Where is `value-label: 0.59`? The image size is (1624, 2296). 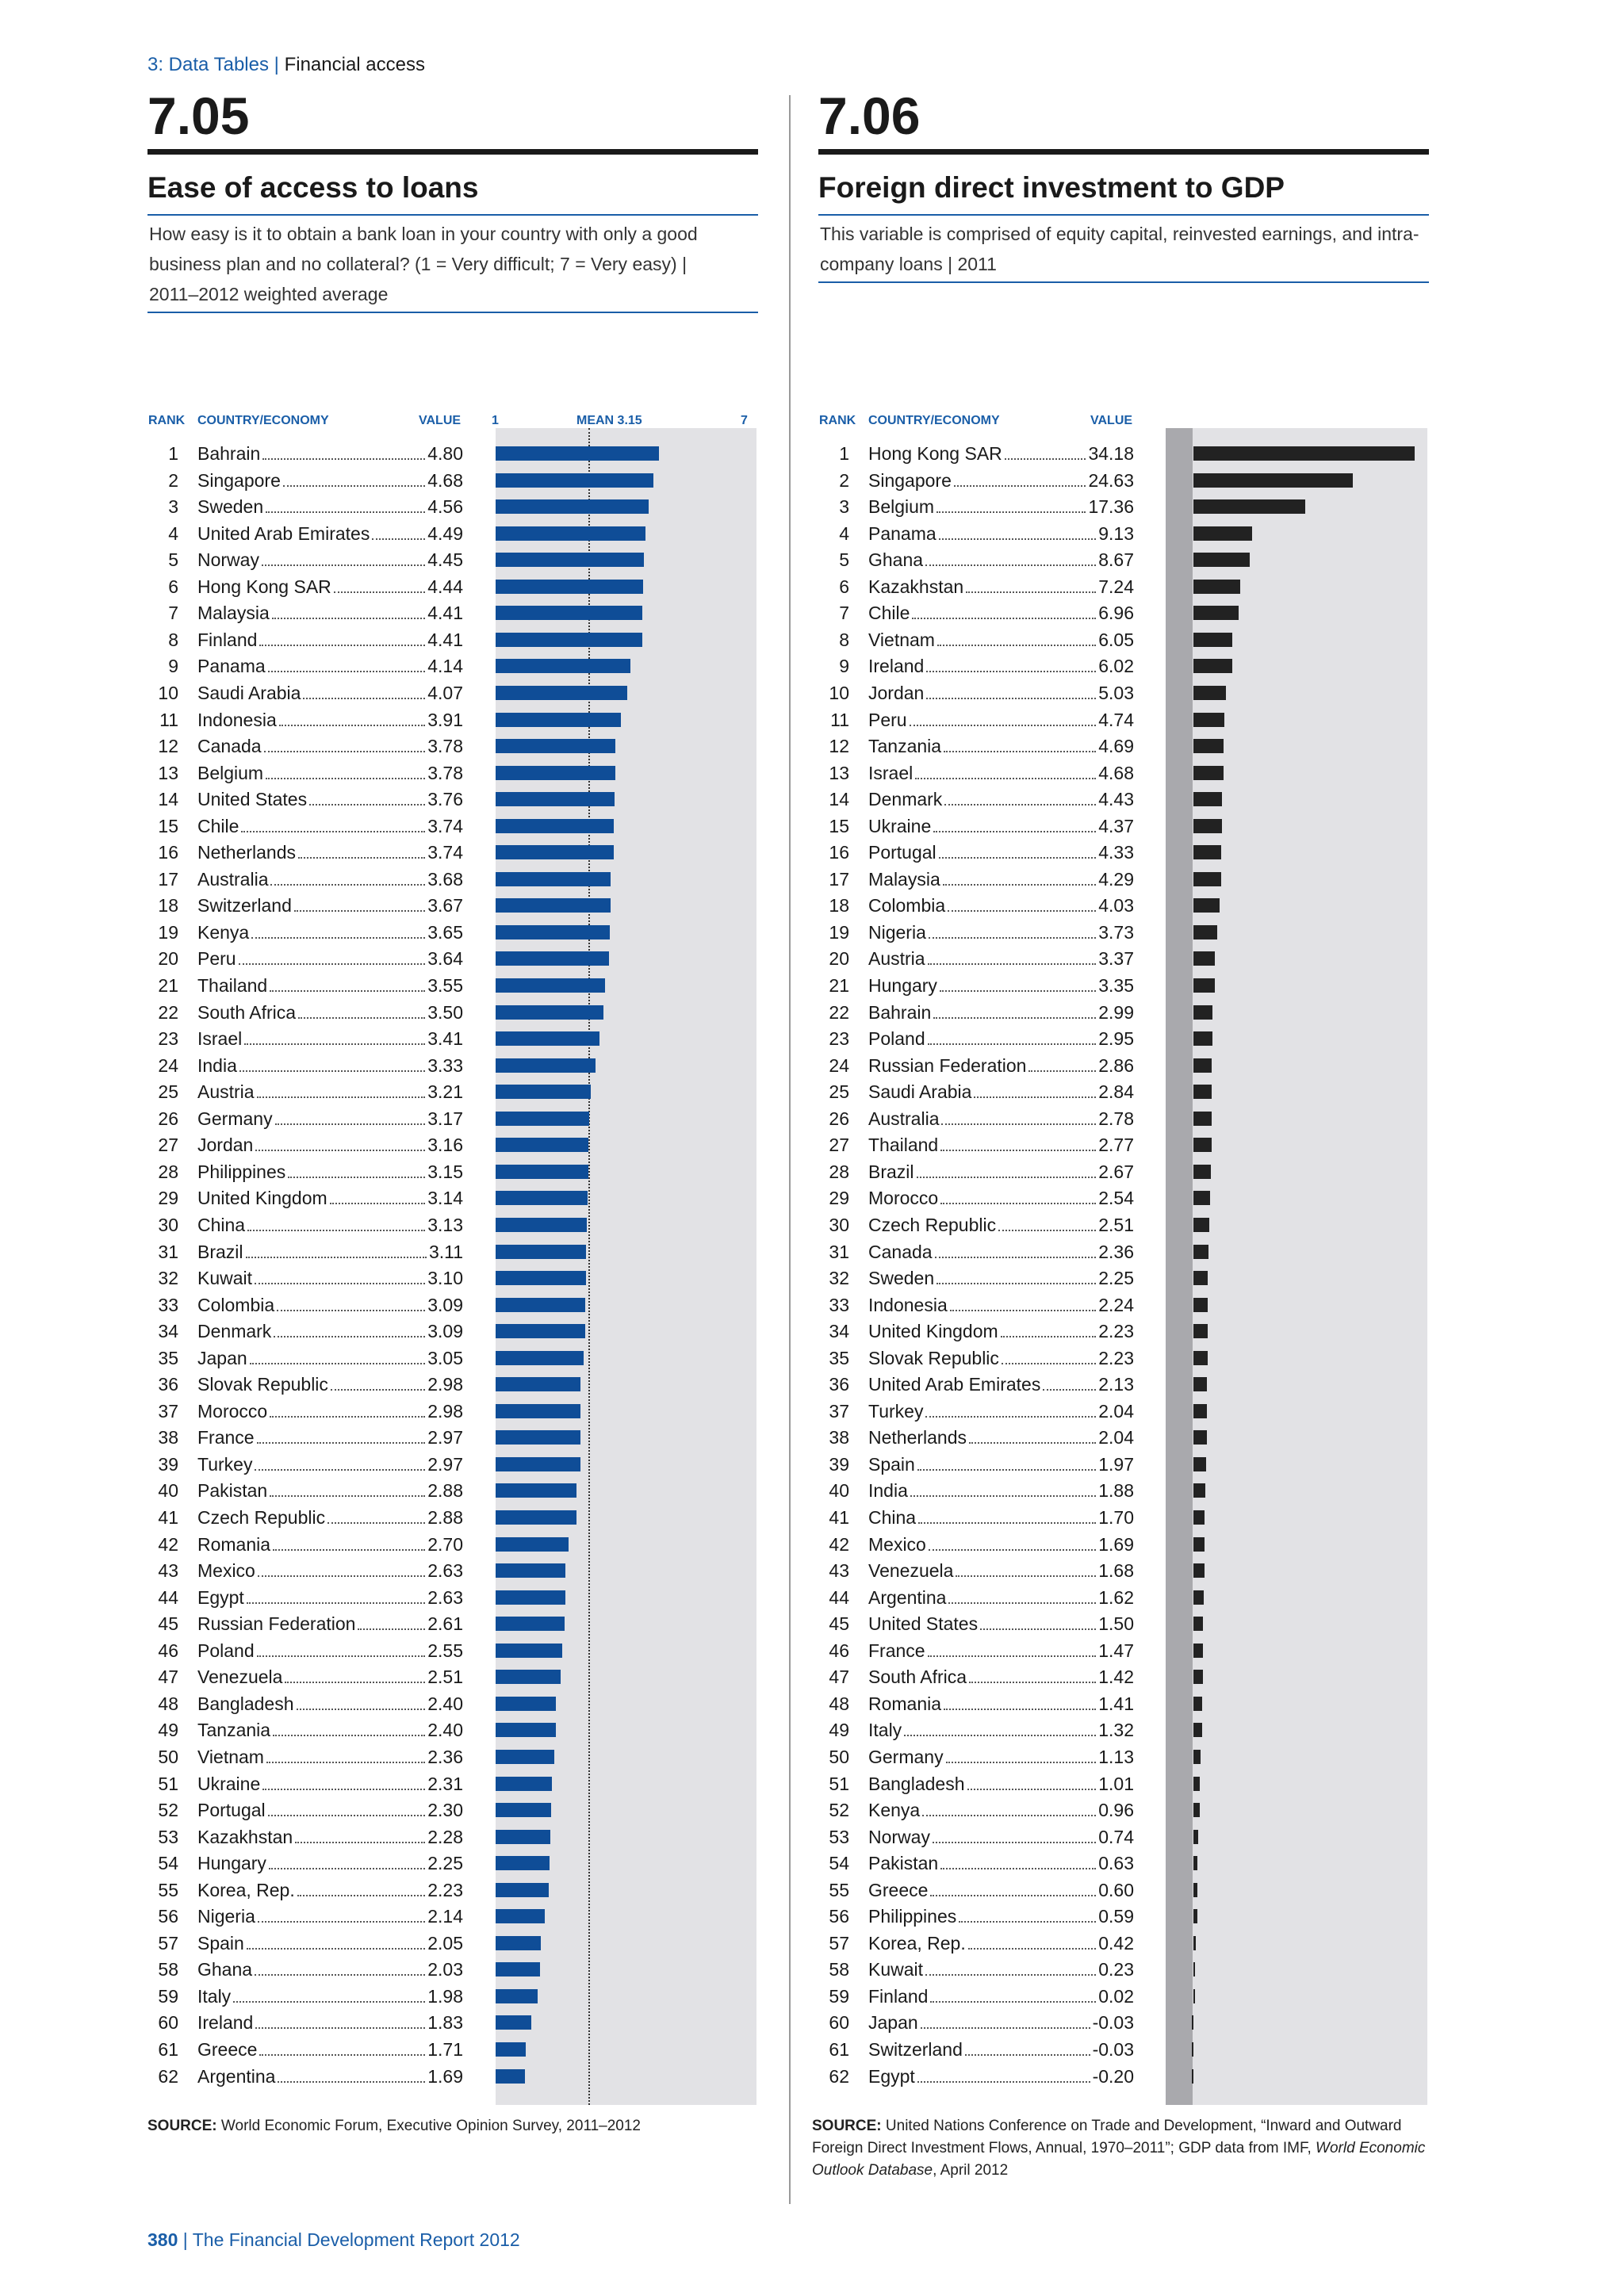 value-label: 0.59 is located at coordinates (1116, 1917).